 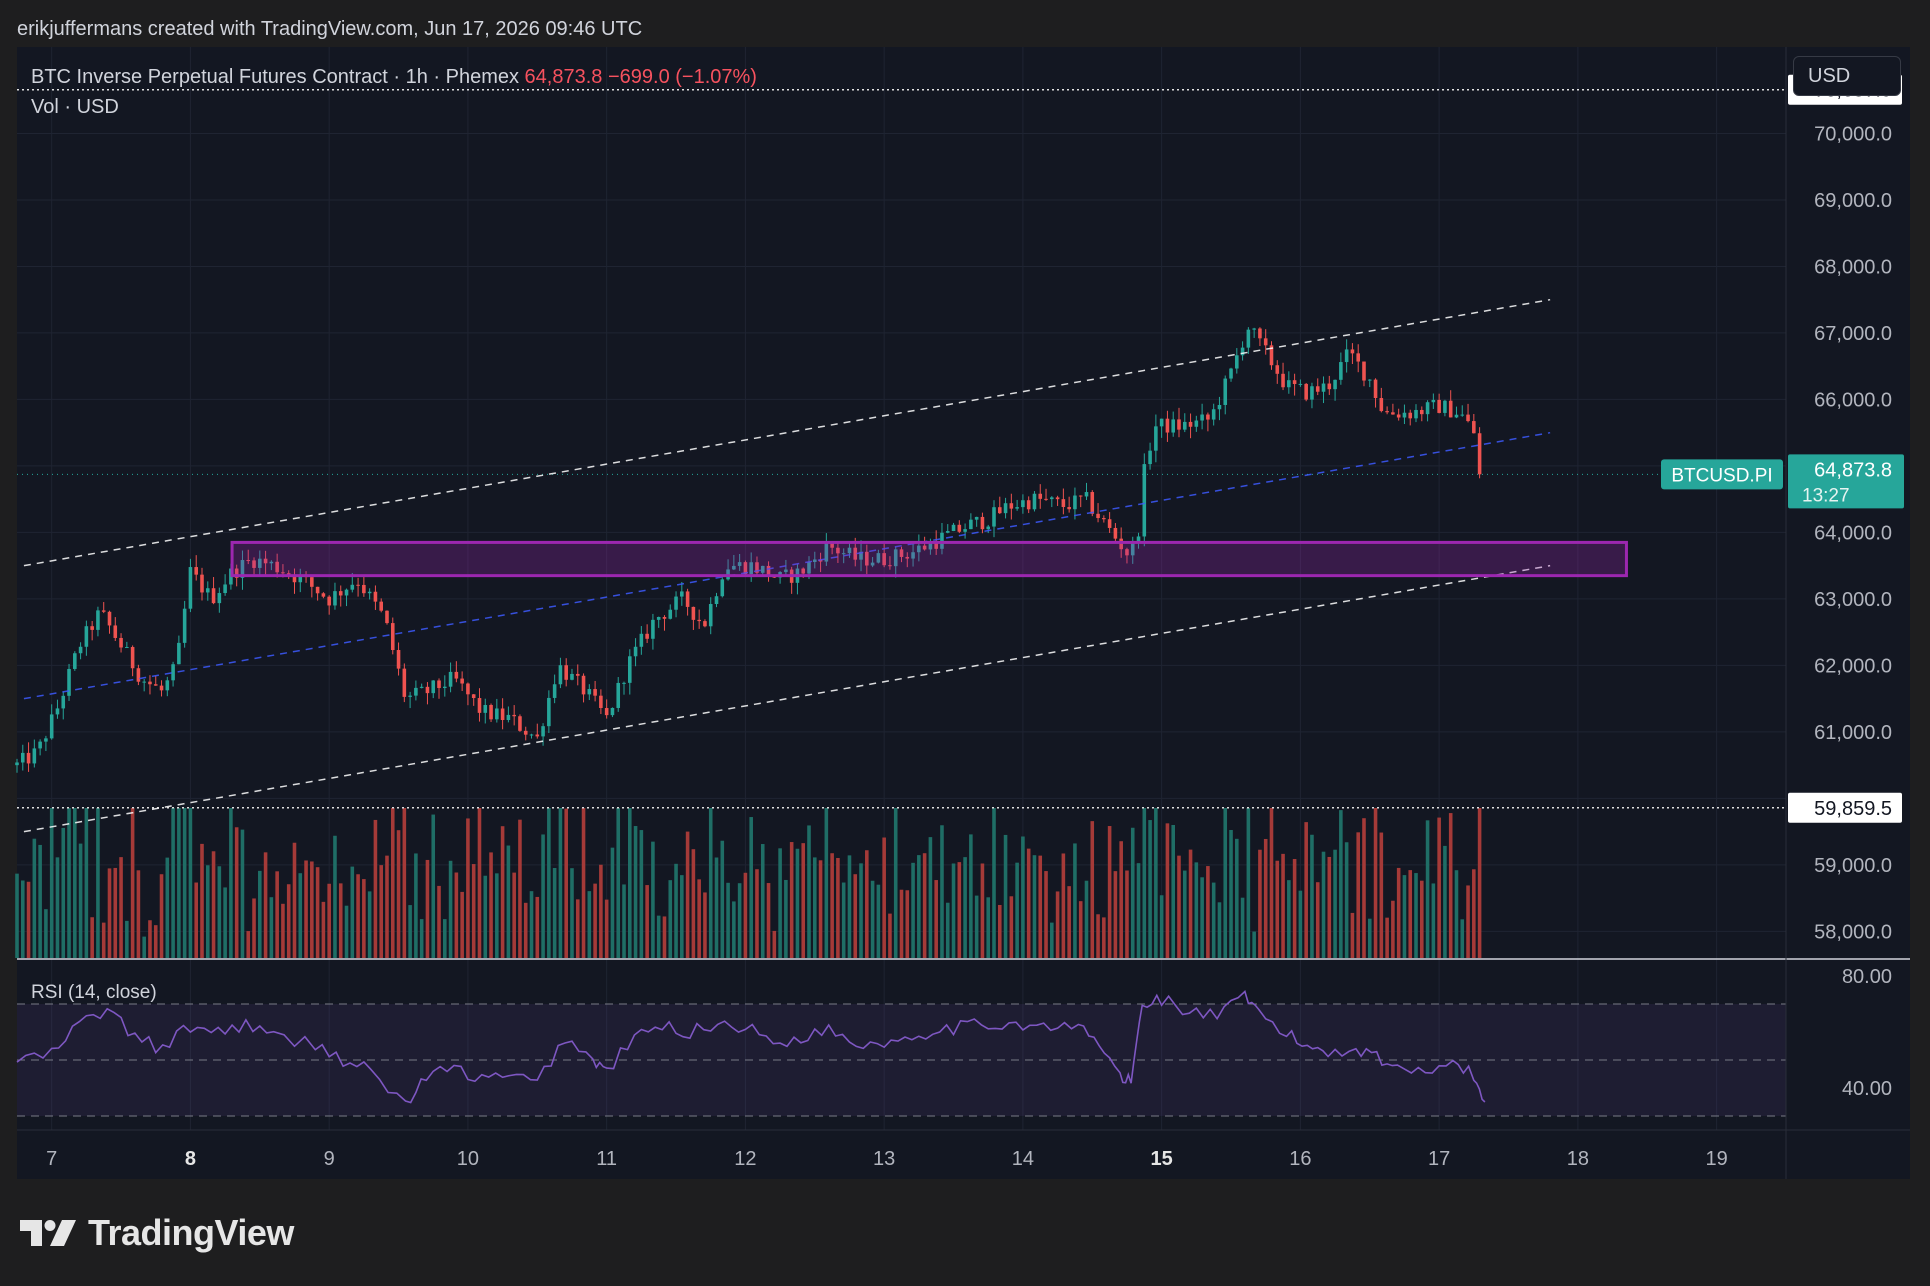 I want to click on time-axis-label: 18, so click(x=1578, y=1159).